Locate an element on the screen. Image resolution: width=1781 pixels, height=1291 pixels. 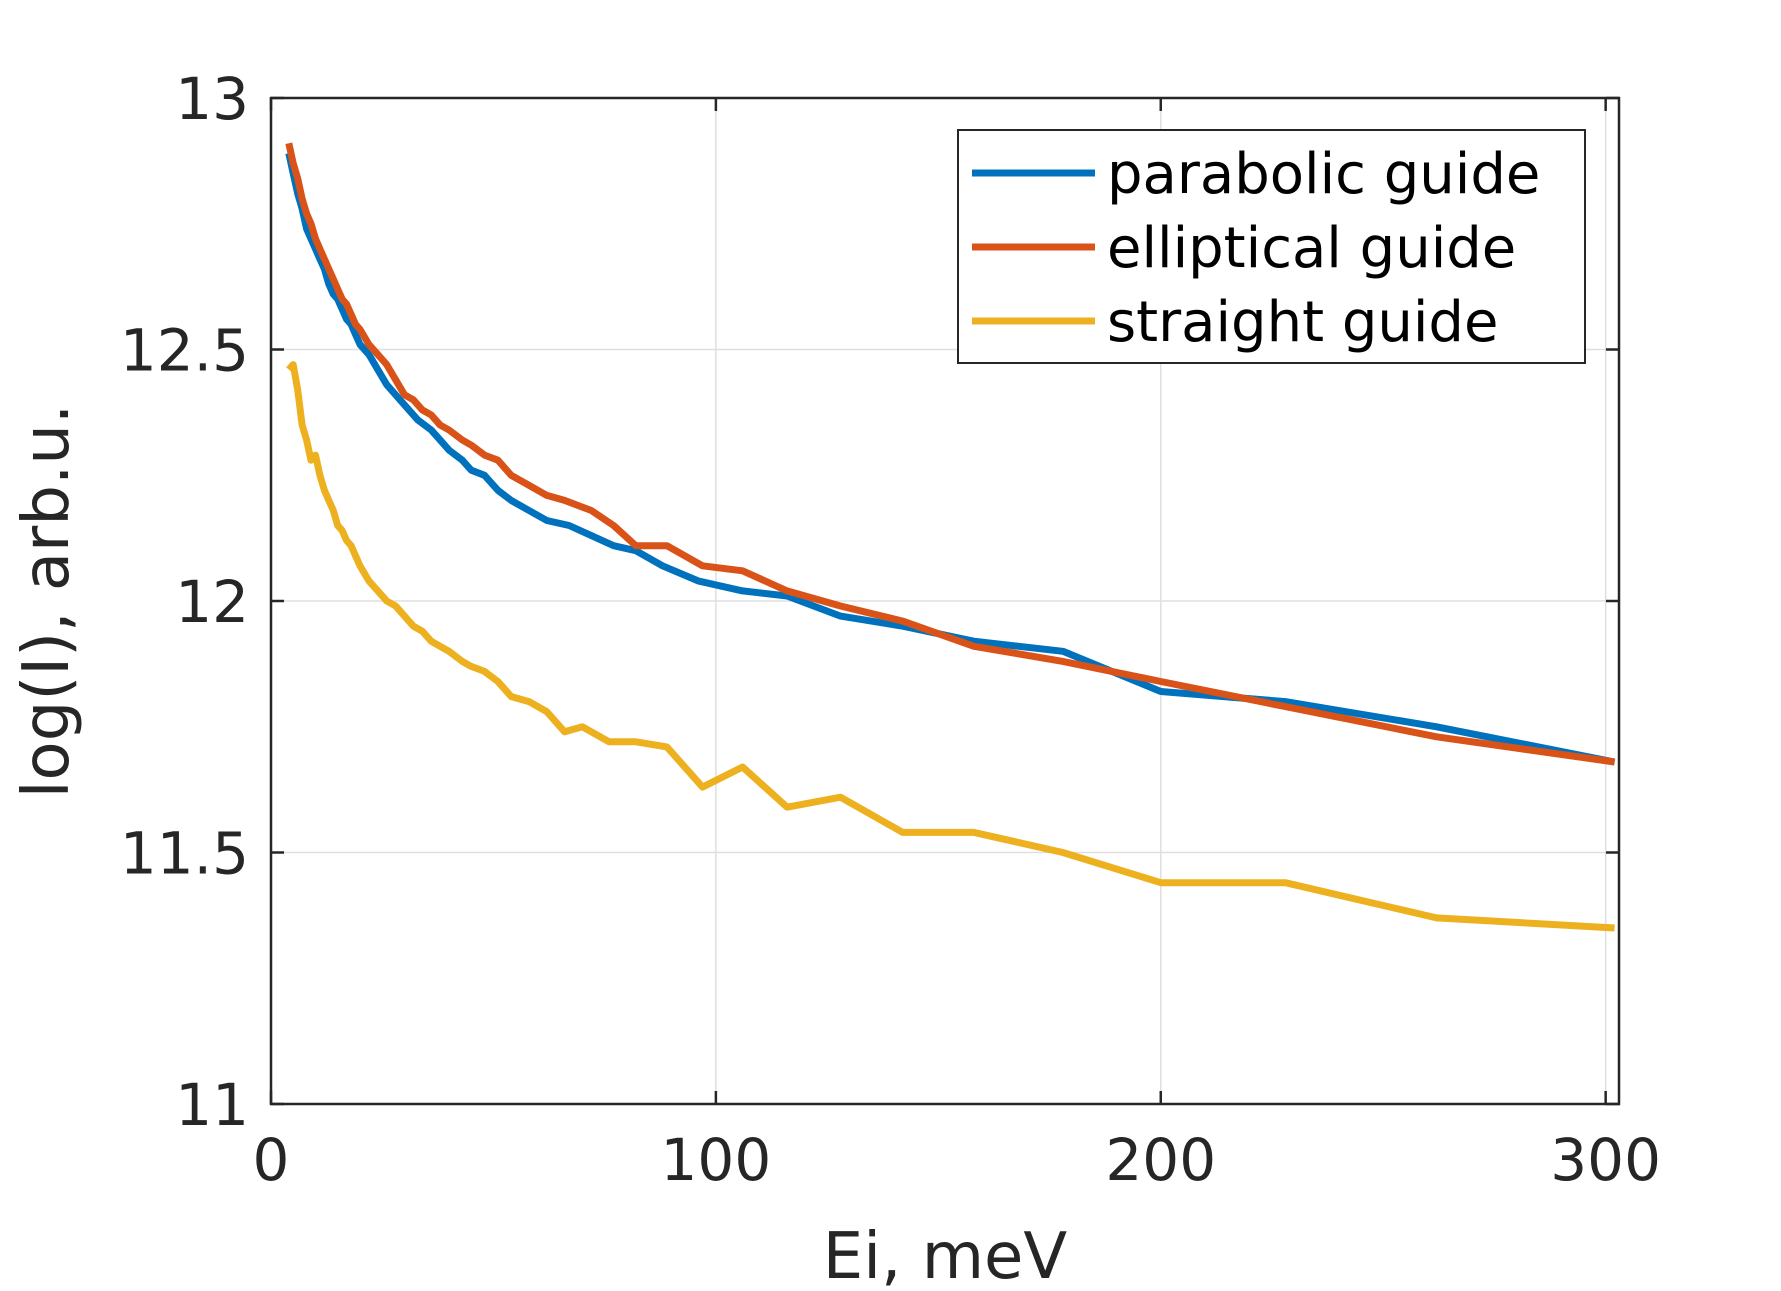
x-tick-label: 300 is located at coordinates (1605, 1160).